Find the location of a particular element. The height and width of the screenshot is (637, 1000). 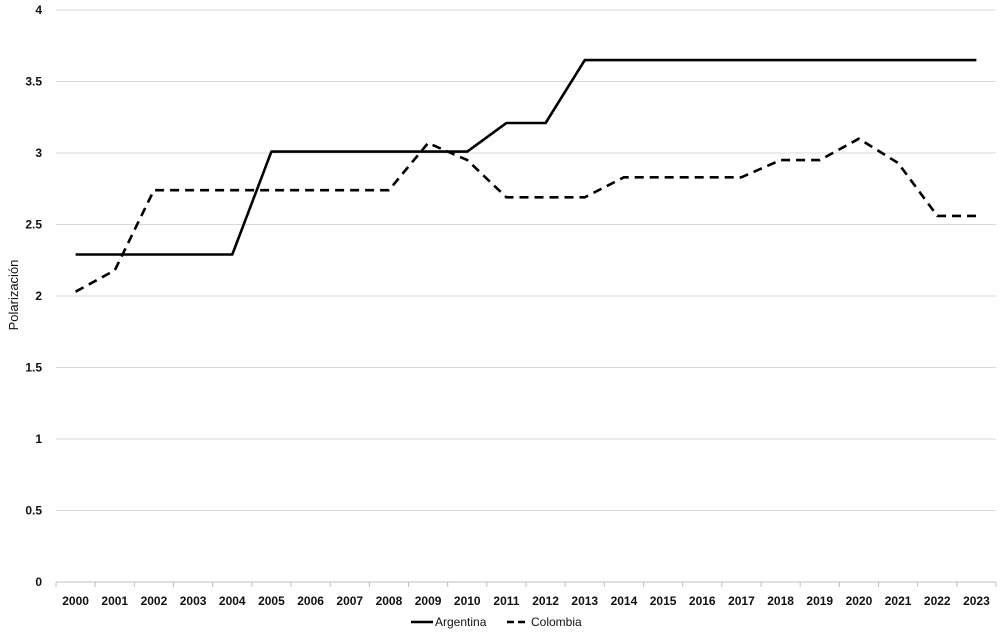

x-tick-label: 2006 is located at coordinates (310, 601).